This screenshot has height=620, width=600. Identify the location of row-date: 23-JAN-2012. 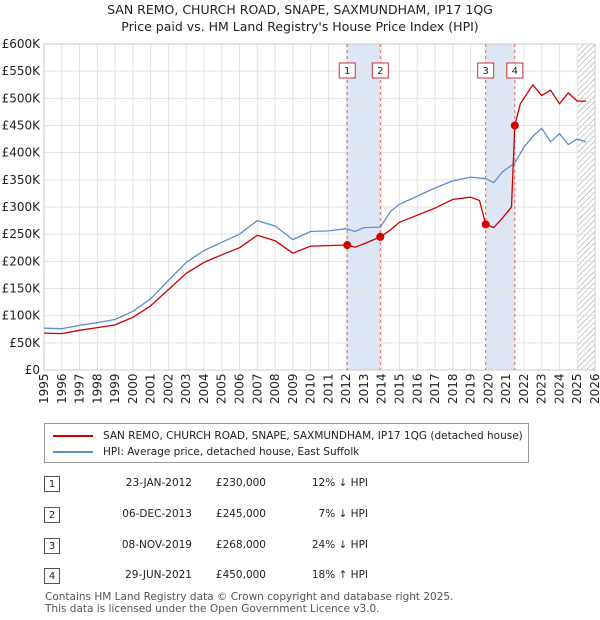
(158, 483).